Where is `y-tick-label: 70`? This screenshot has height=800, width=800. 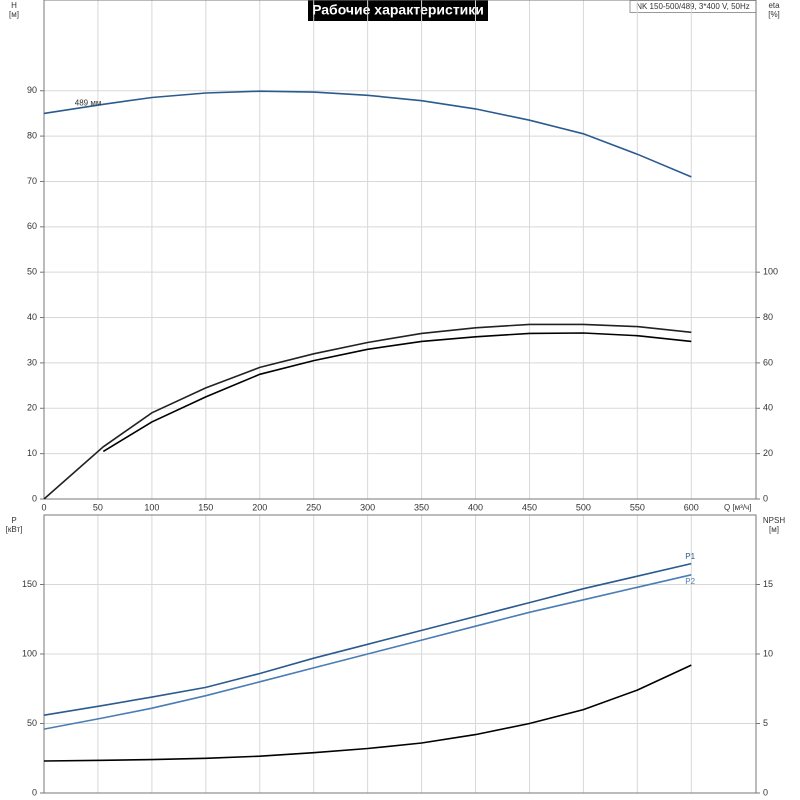 y-tick-label: 70 is located at coordinates (32, 181).